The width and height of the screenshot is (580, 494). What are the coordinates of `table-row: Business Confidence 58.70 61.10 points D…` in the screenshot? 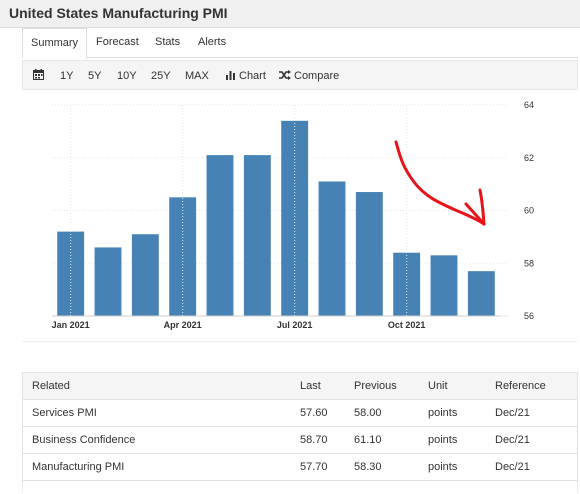 It's located at (300, 440).